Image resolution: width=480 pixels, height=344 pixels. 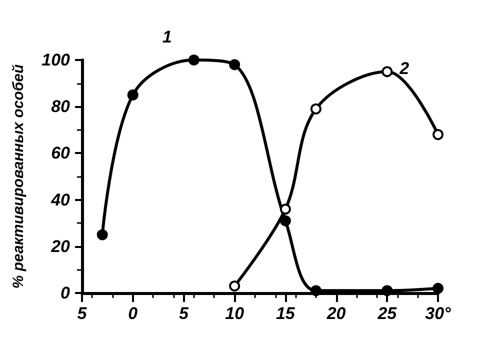 What do you see at coordinates (387, 313) in the screenshot?
I see `x-tick-label: 25` at bounding box center [387, 313].